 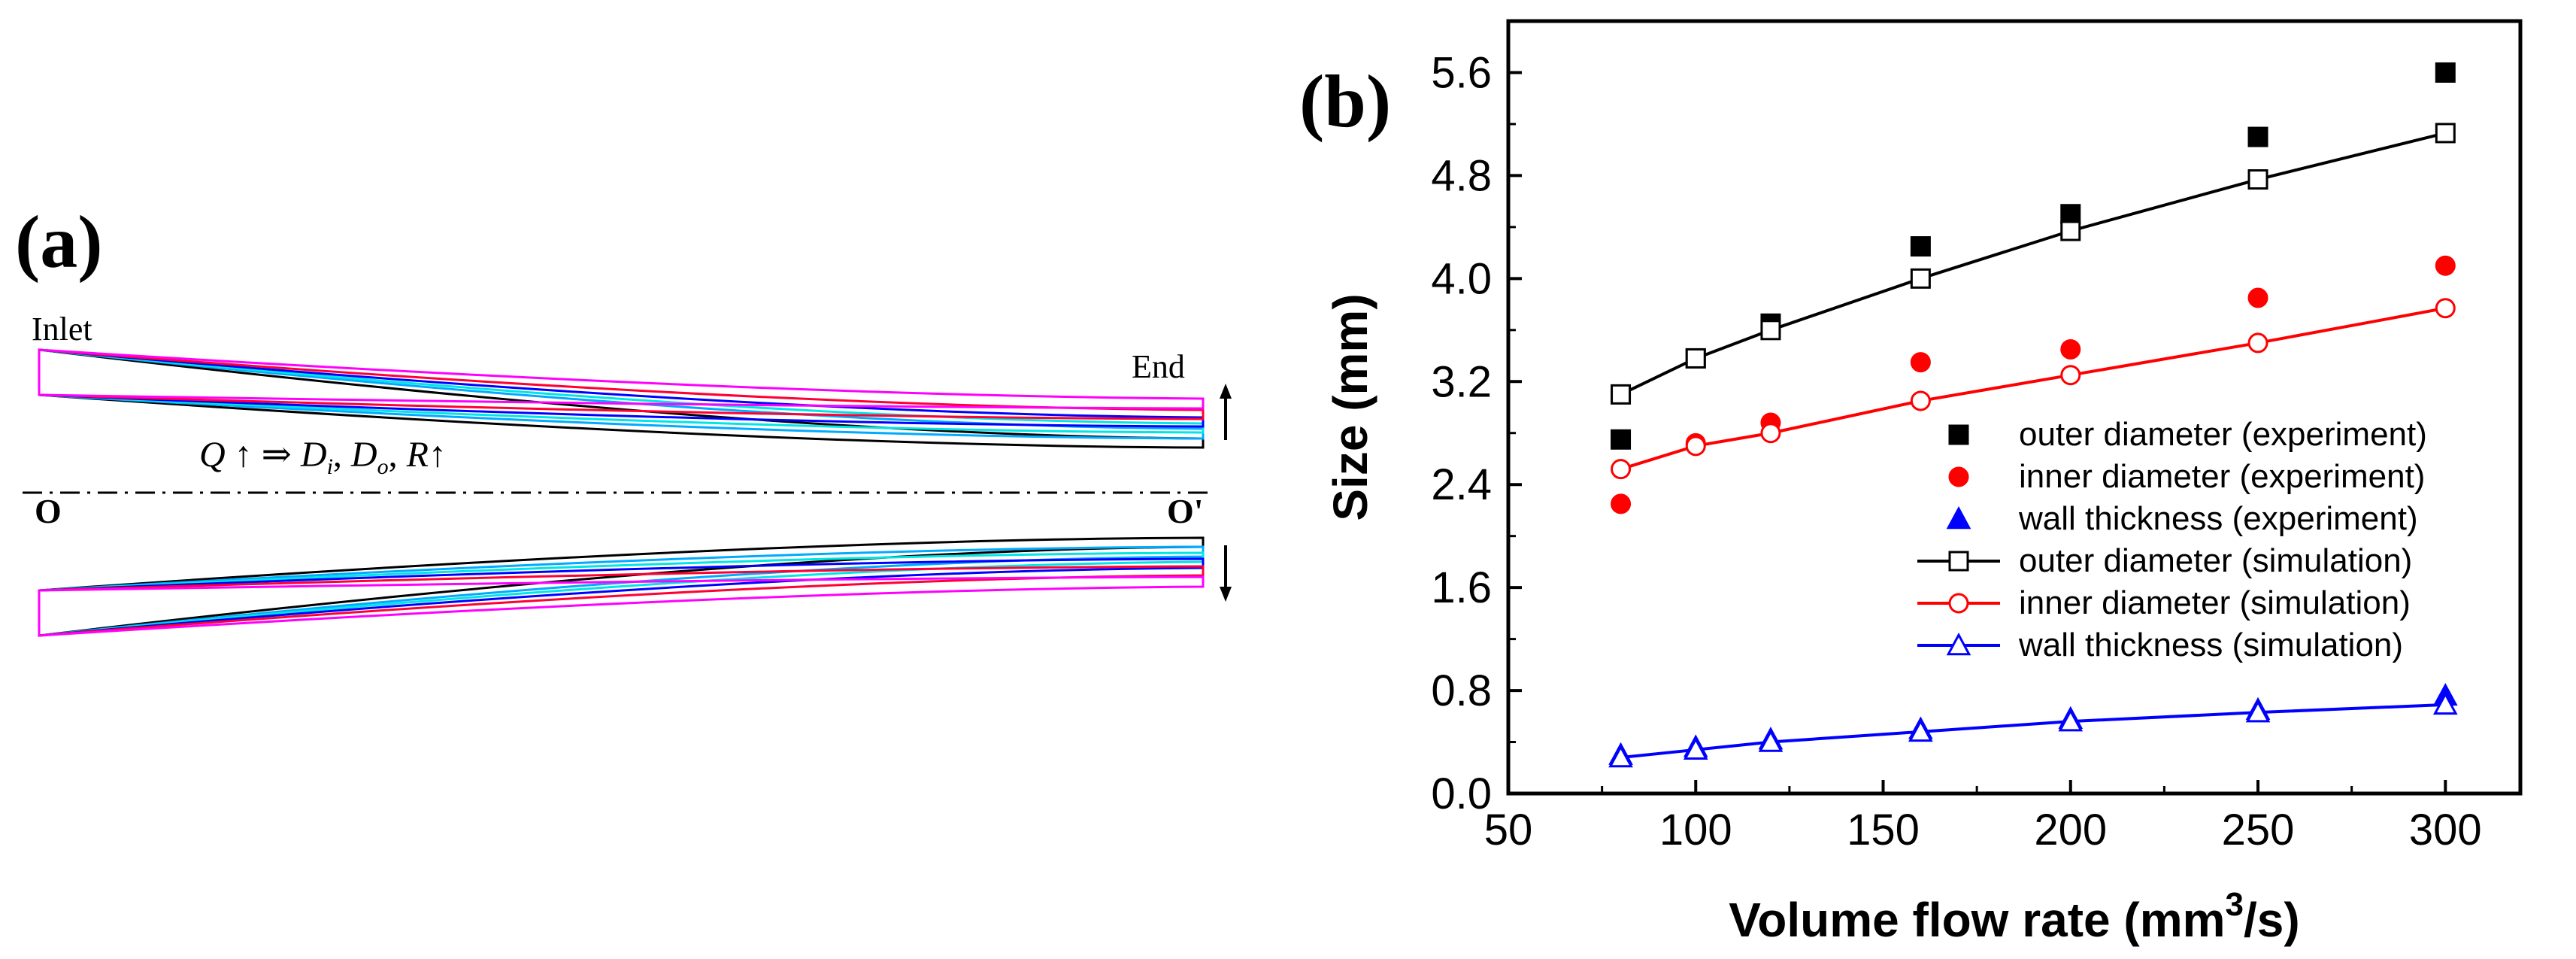 I want to click on downward-arrow, so click(x=1226, y=573).